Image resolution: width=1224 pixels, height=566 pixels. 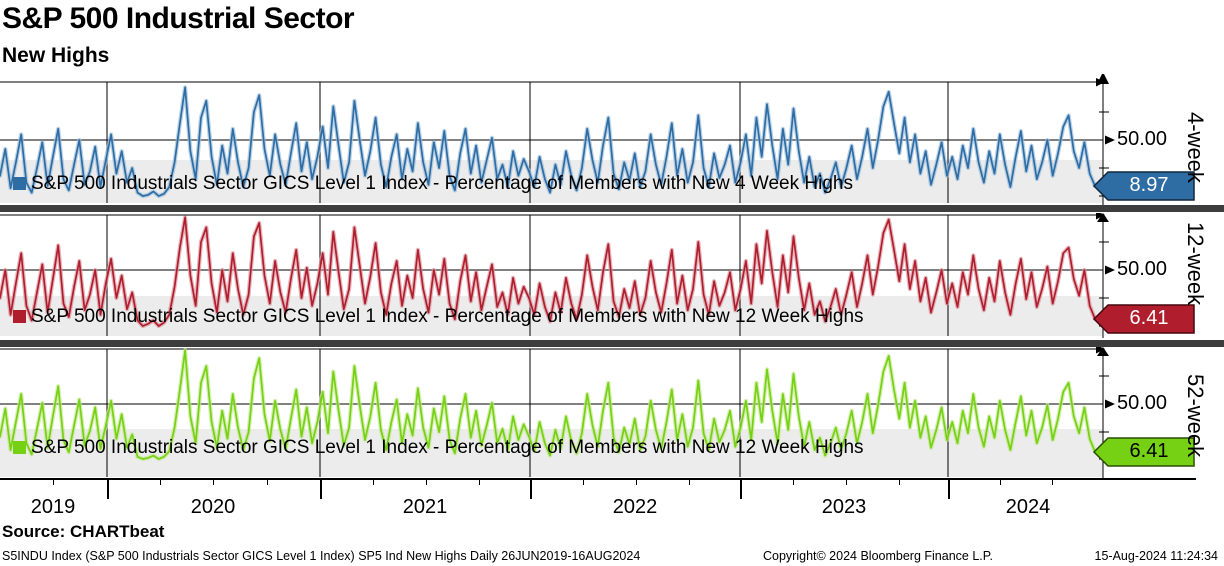 I want to click on last-value-text: 8.97, so click(x=1149, y=185).